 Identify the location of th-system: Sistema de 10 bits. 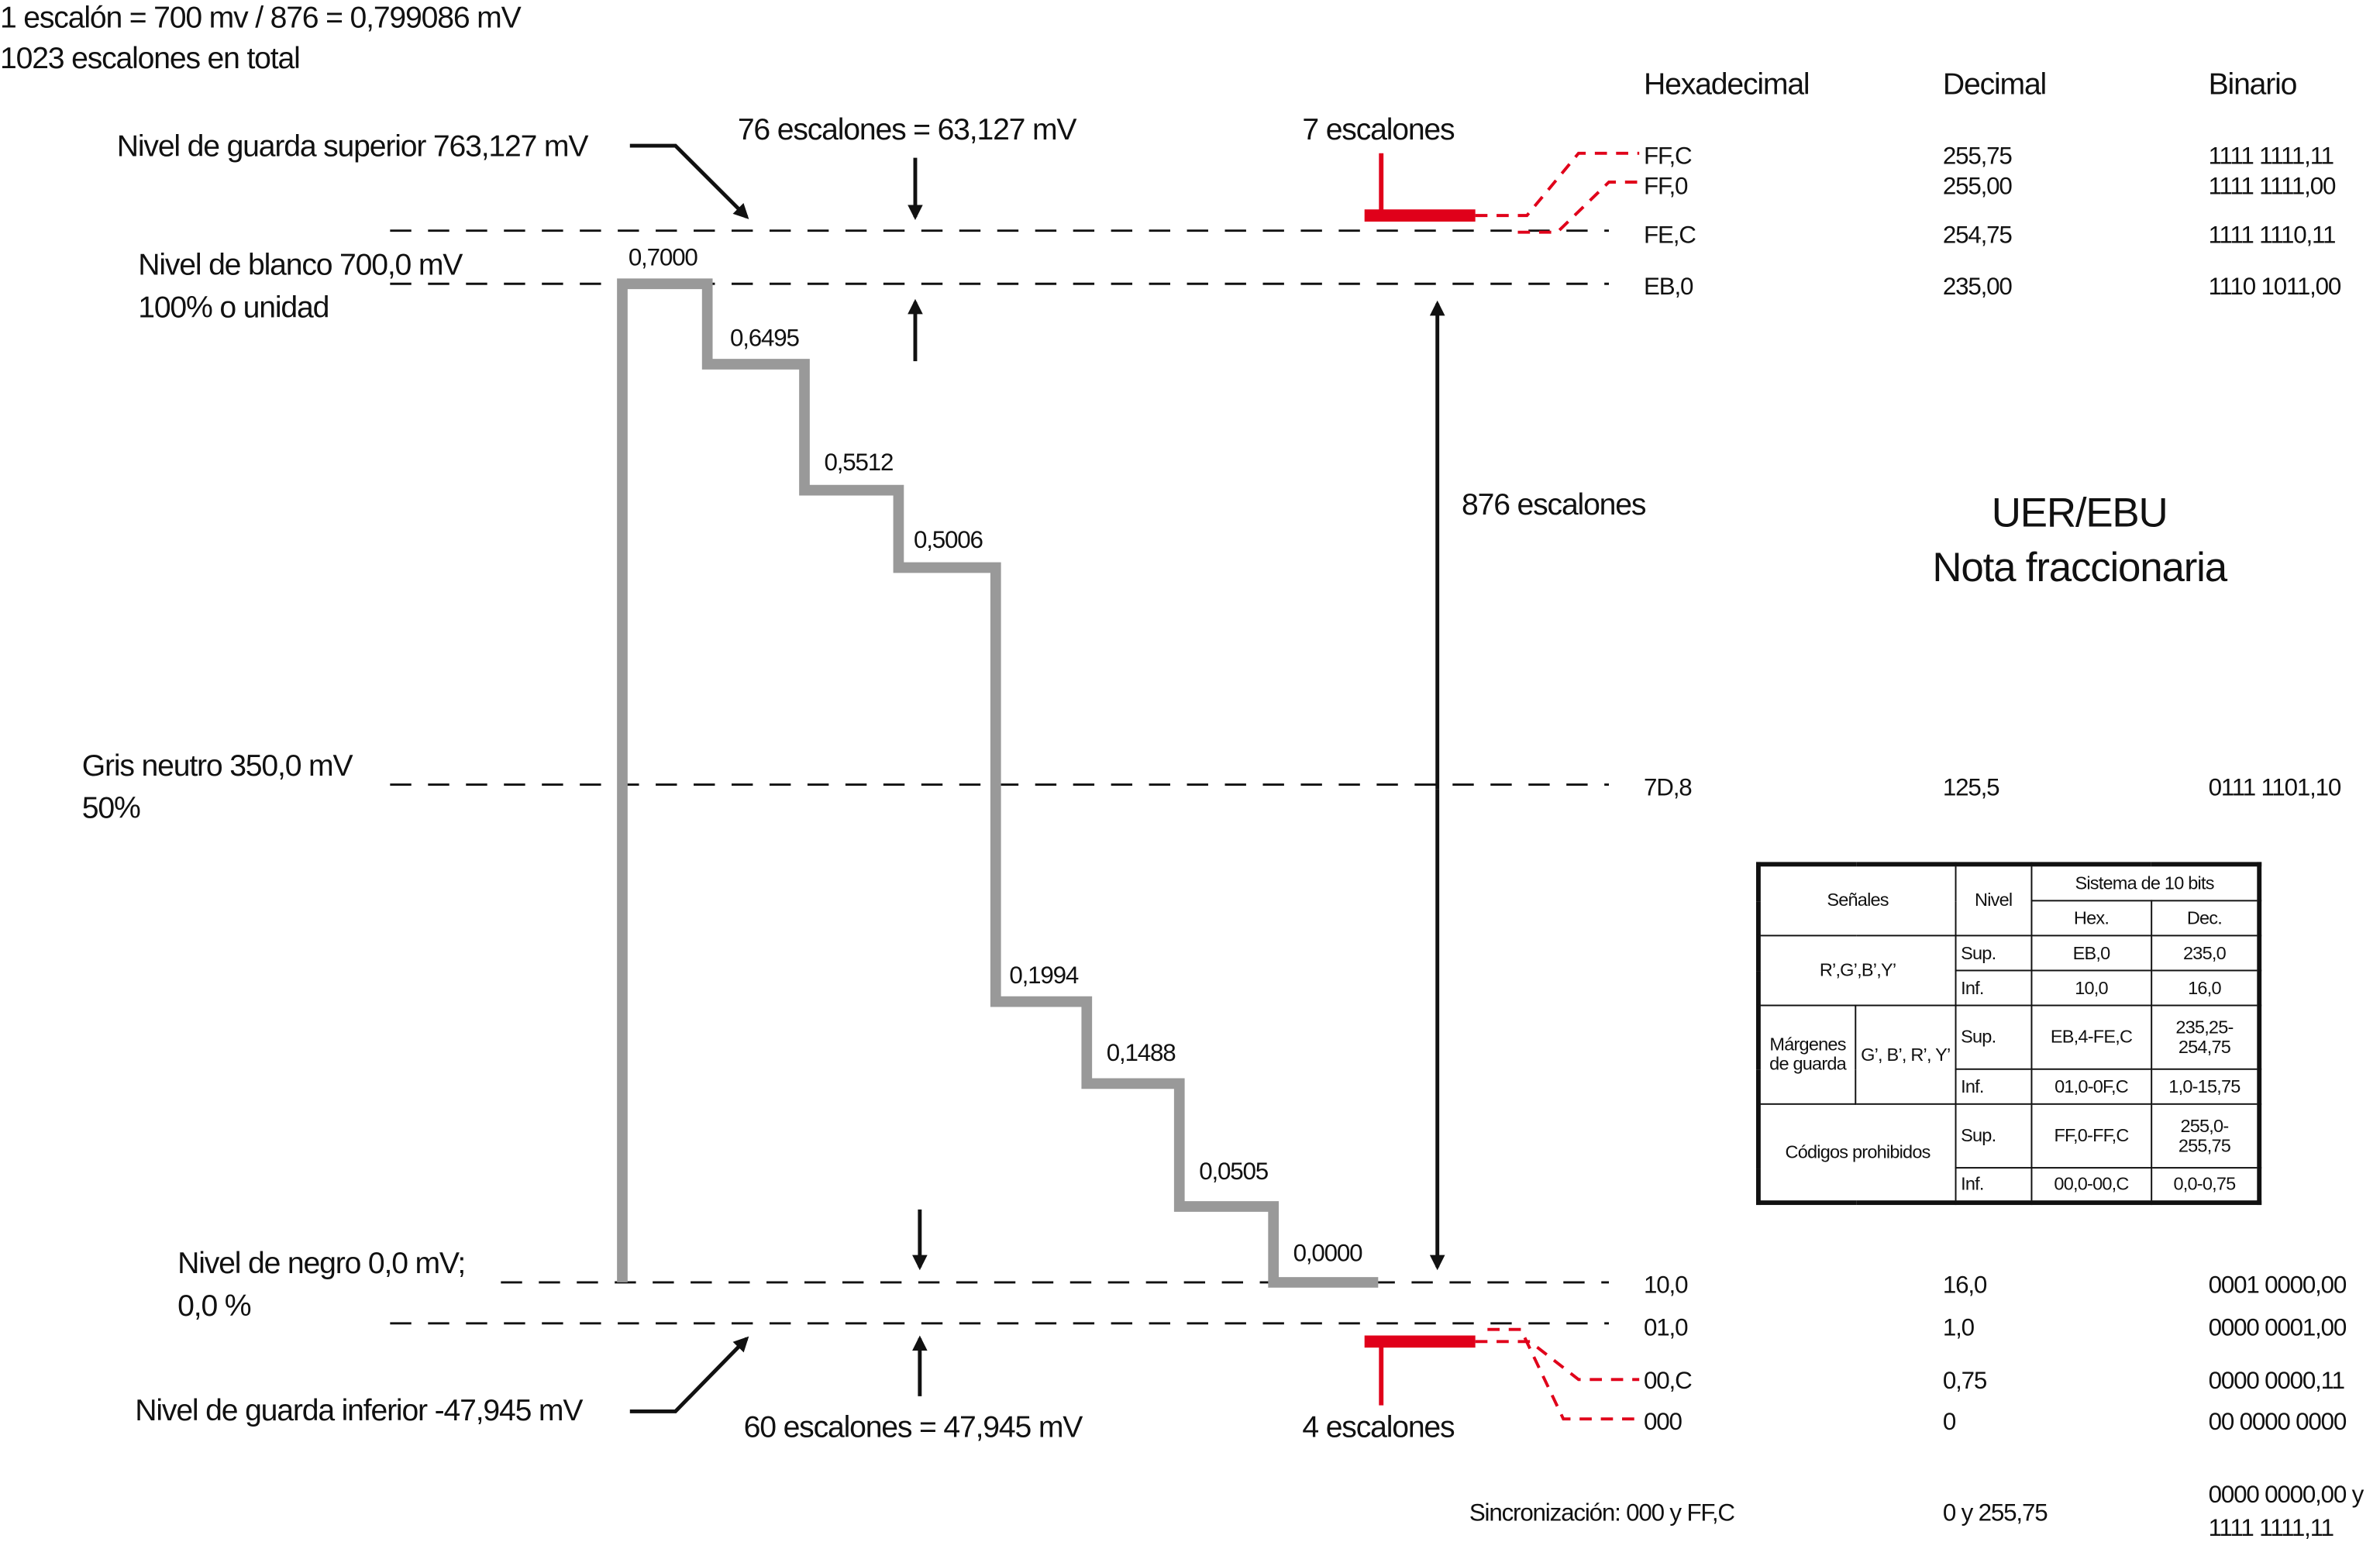
(2145, 883).